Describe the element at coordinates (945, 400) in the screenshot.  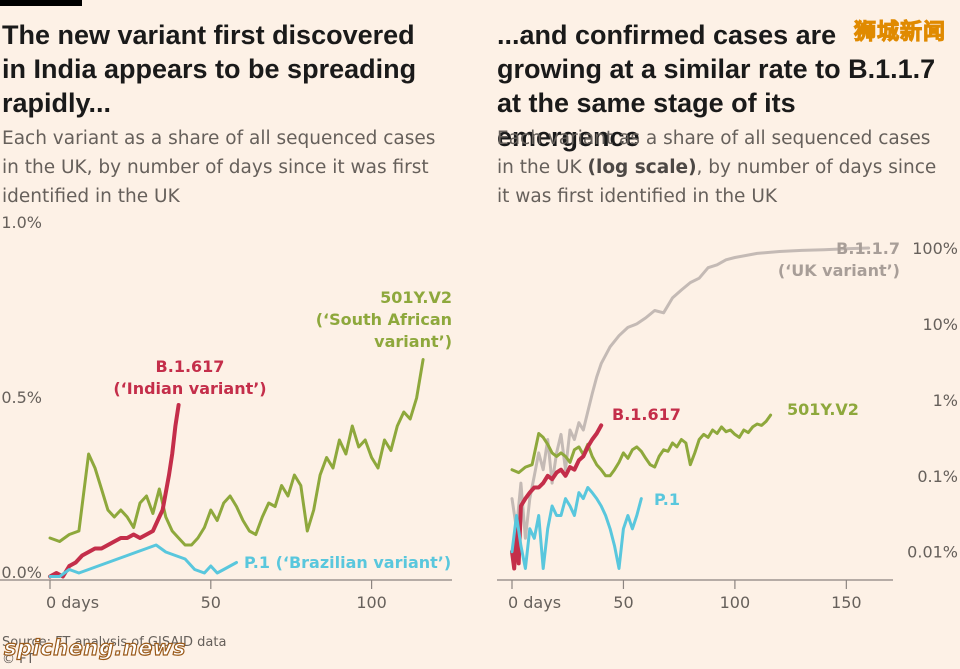
I see `y-tick-label: 1%` at that location.